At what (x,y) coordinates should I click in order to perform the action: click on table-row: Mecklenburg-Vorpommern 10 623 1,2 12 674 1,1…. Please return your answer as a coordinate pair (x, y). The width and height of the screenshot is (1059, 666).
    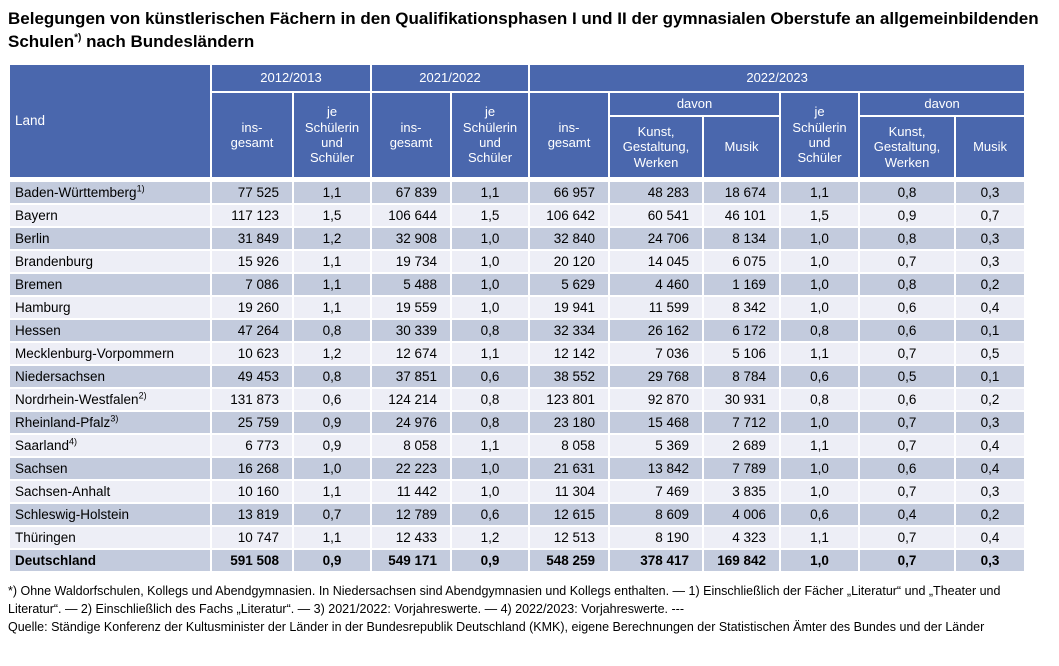
    Looking at the image, I should click on (517, 353).